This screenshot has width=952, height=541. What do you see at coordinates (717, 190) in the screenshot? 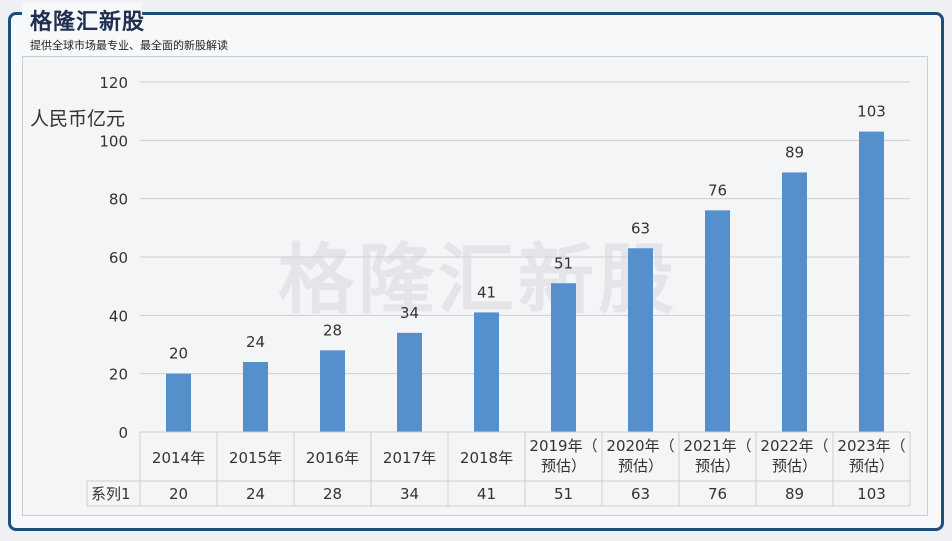
I see `data-label: 76` at bounding box center [717, 190].